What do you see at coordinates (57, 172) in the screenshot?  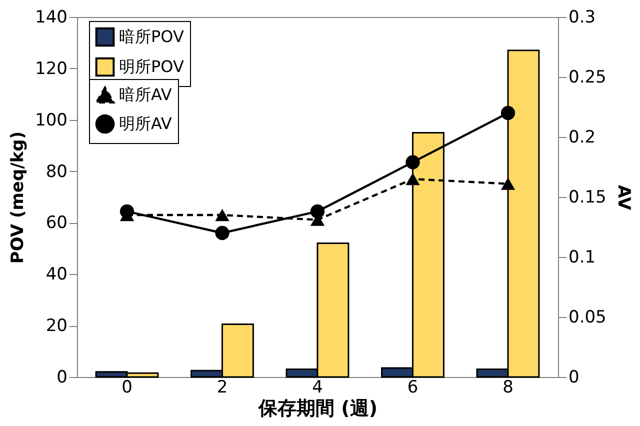 I see `y-tick-label: 80` at bounding box center [57, 172].